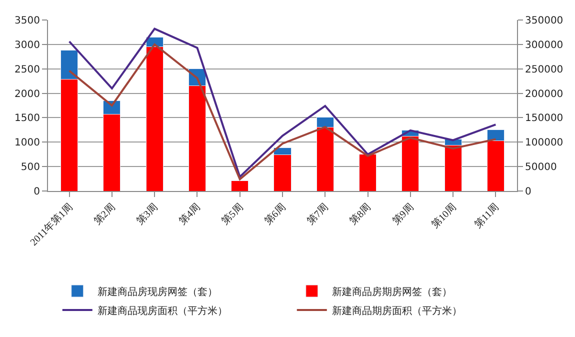 The height and width of the screenshot is (337, 575). I want to click on y-tick-label: 0, so click(37, 192).